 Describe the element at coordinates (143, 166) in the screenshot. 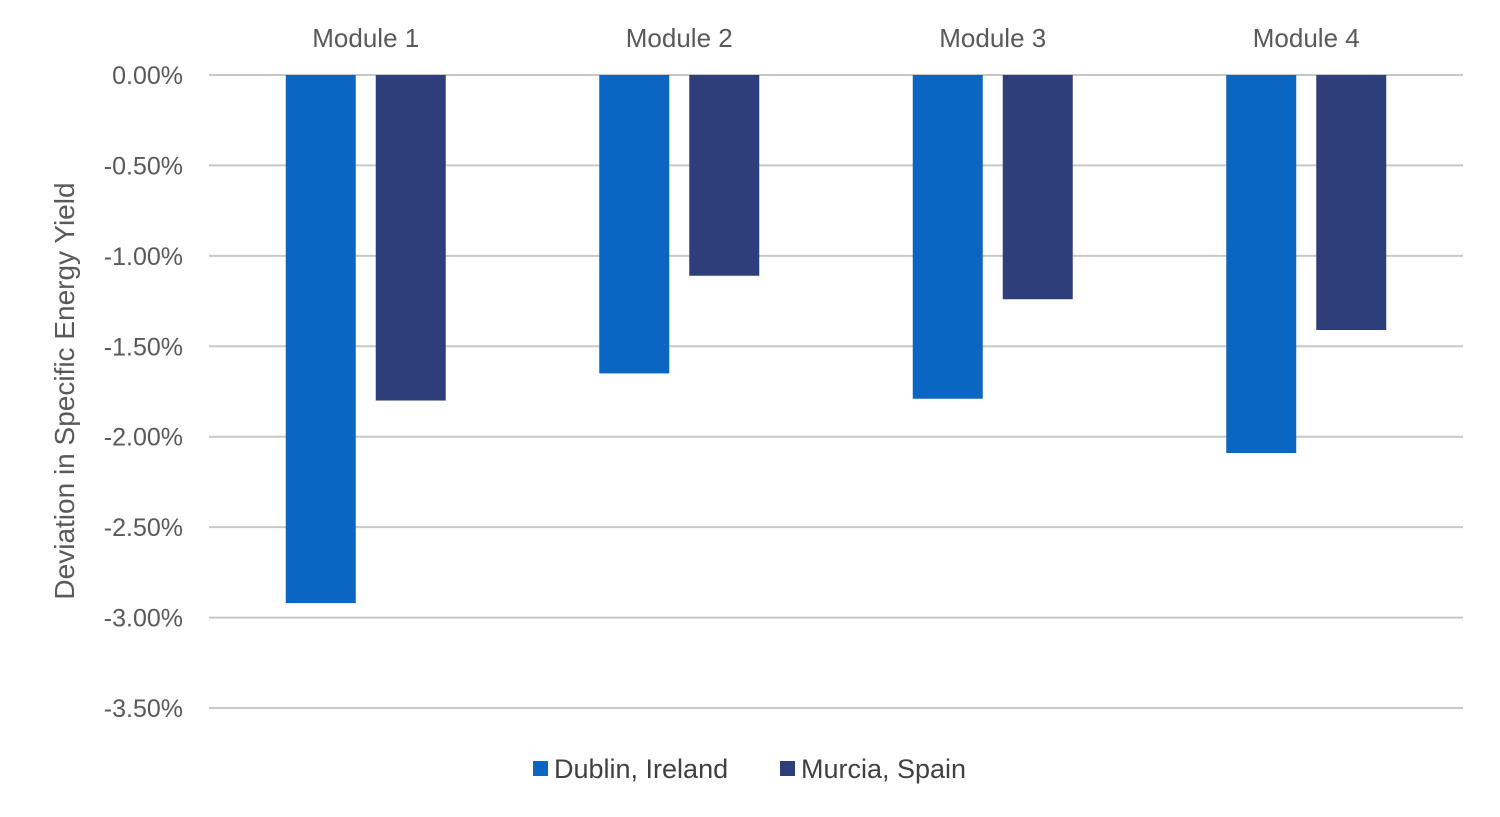

I see `y-tick-label: -0.50%` at that location.